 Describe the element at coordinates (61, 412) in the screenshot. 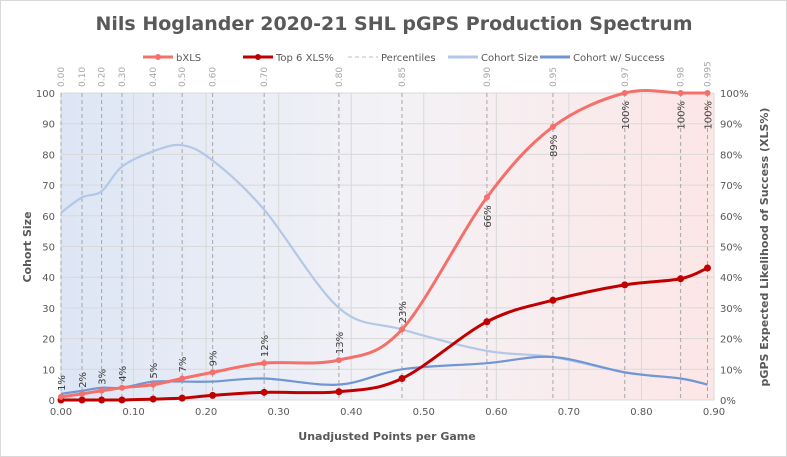

I see `x-tick-label: 0.00` at that location.